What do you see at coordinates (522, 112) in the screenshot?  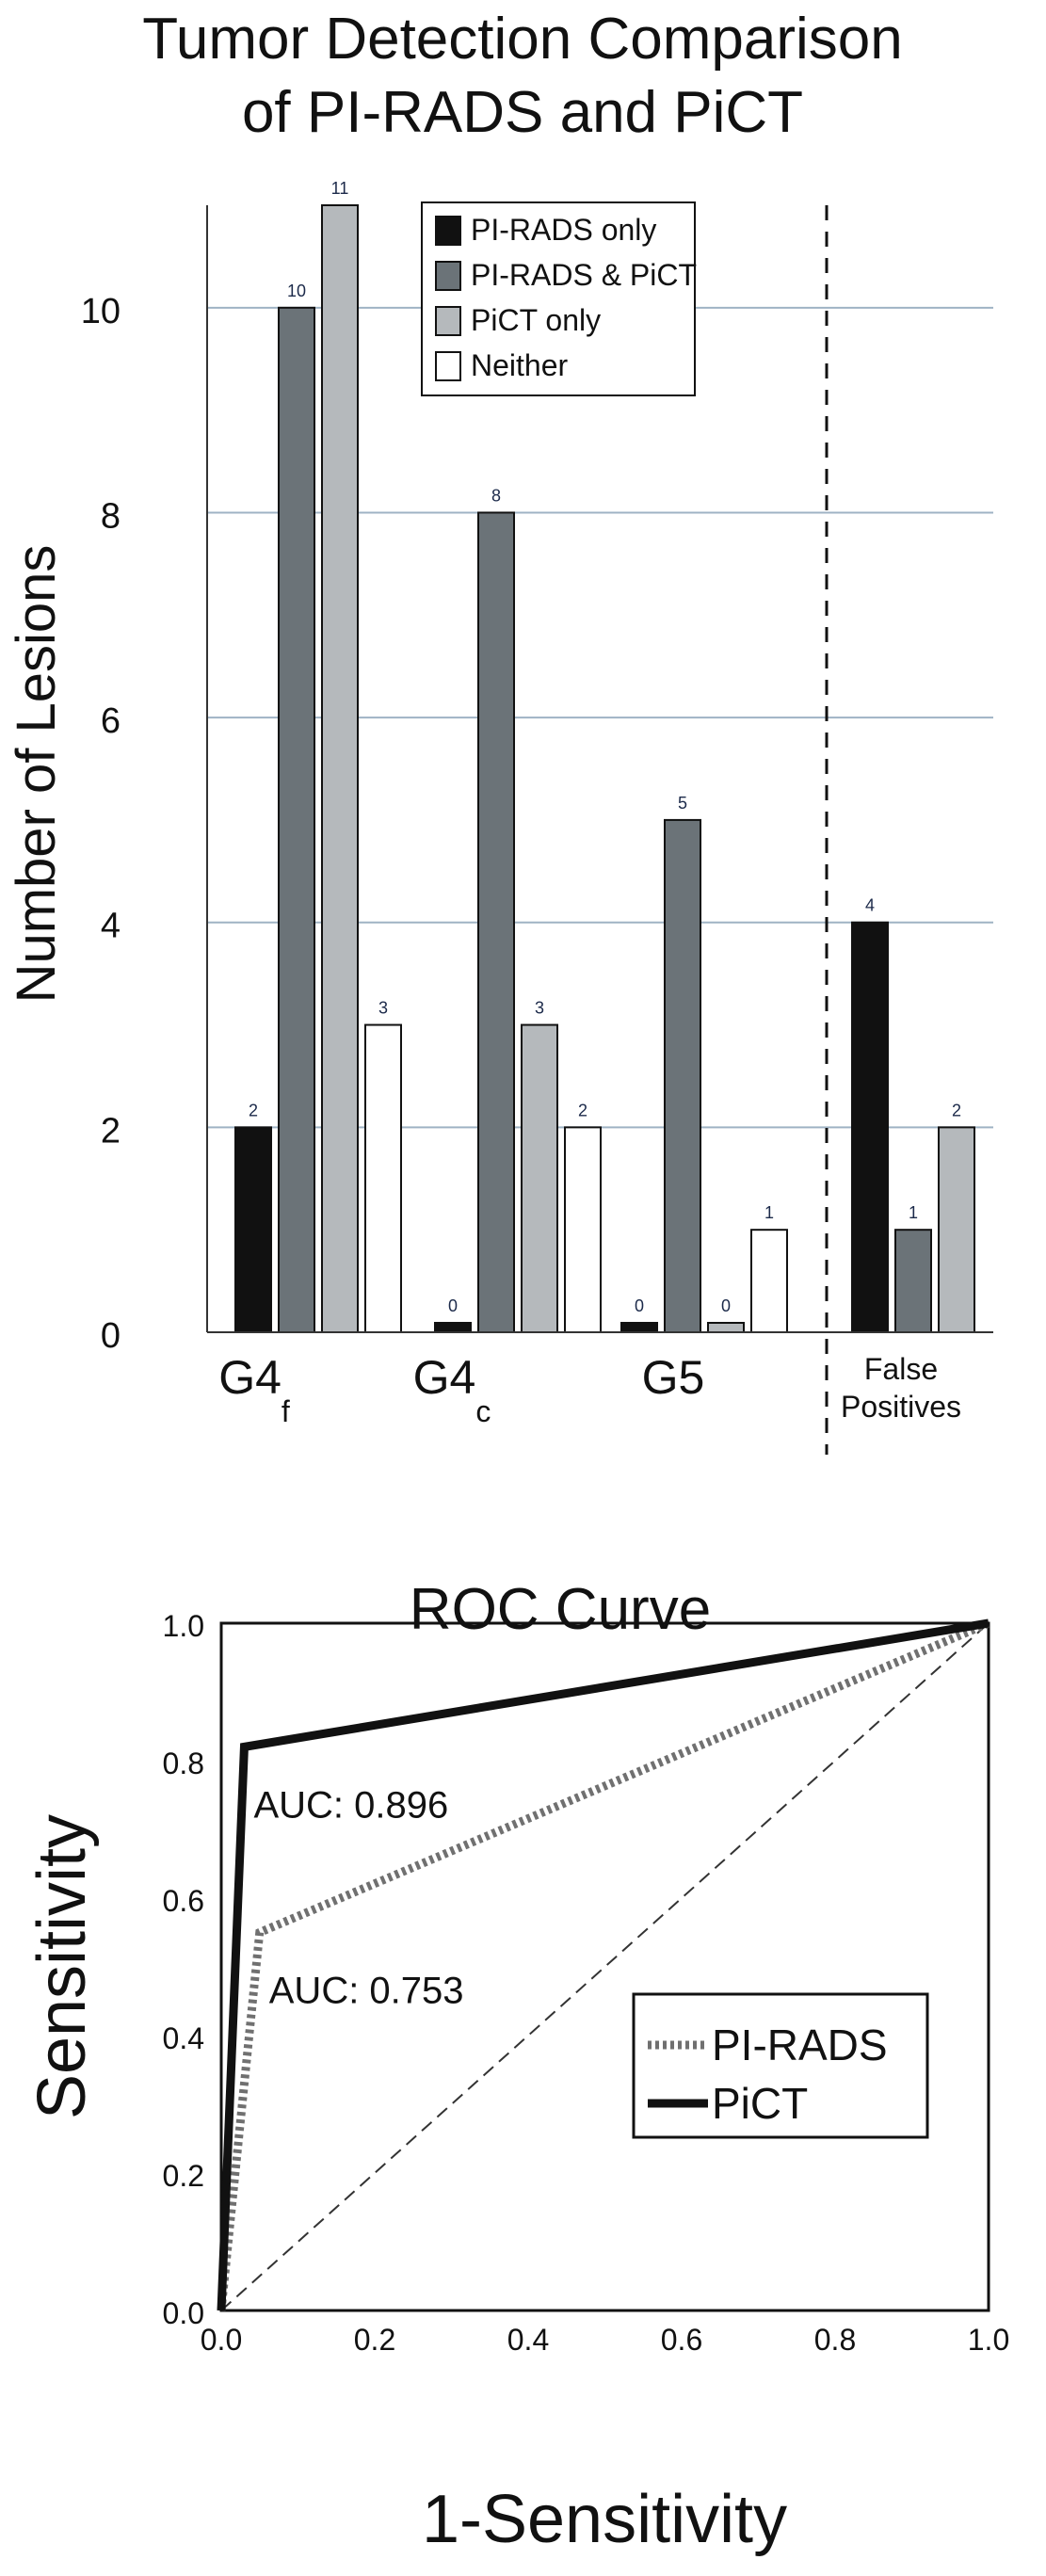 I see `bar-chart-title-line-2: of PI-RADS and PiCT` at bounding box center [522, 112].